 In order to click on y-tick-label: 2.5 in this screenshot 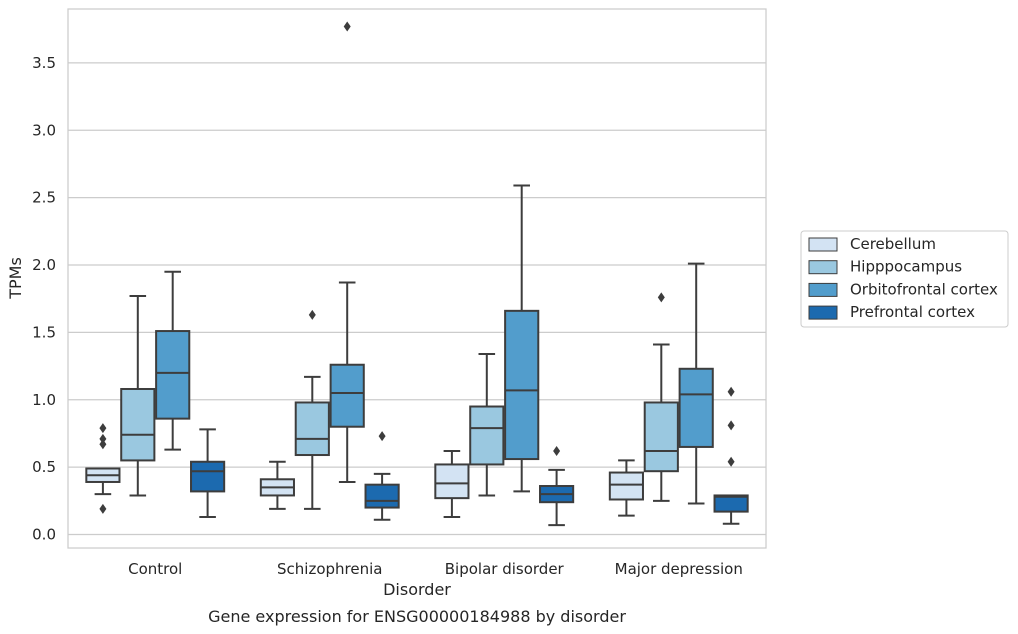, I will do `click(44, 198)`.